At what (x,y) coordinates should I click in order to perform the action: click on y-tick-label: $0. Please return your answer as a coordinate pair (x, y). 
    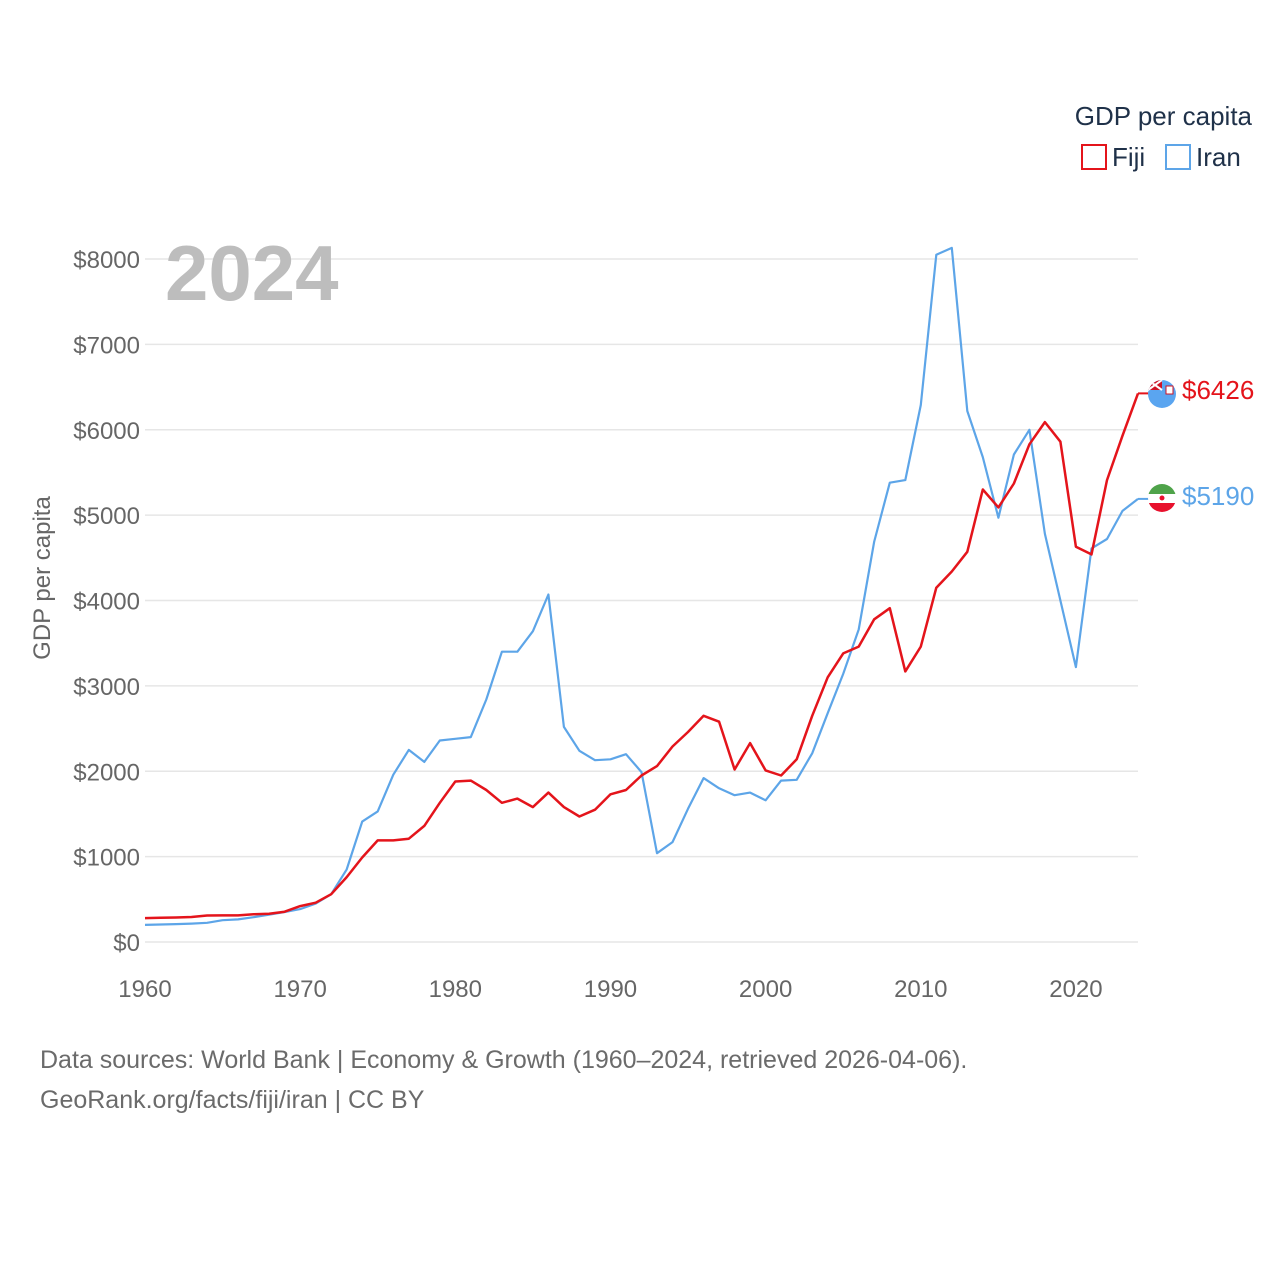
    Looking at the image, I should click on (126, 943).